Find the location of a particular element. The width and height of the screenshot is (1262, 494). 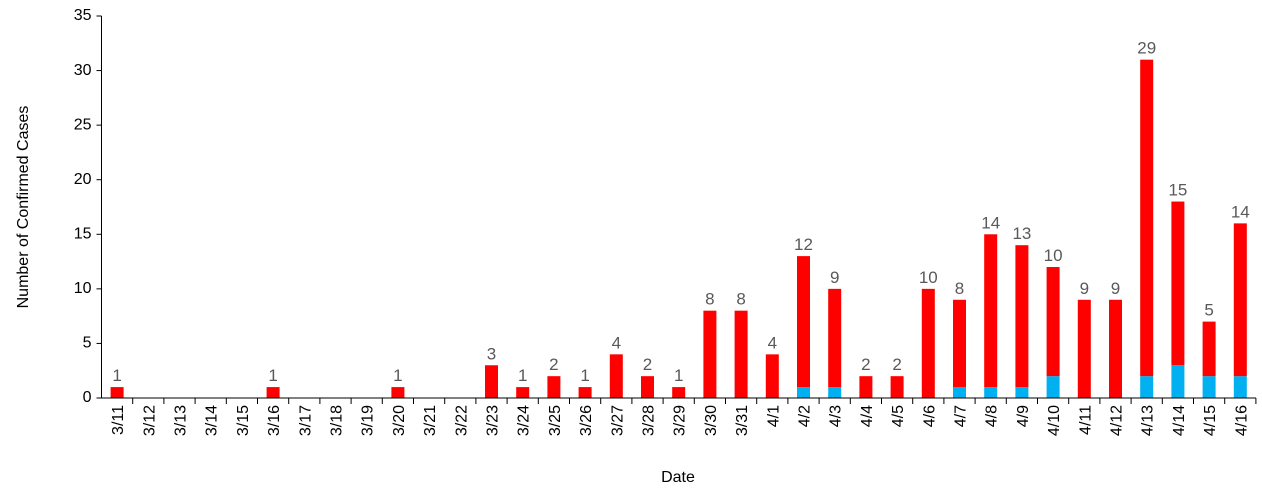

y-tick-label: 10 is located at coordinates (83, 288).